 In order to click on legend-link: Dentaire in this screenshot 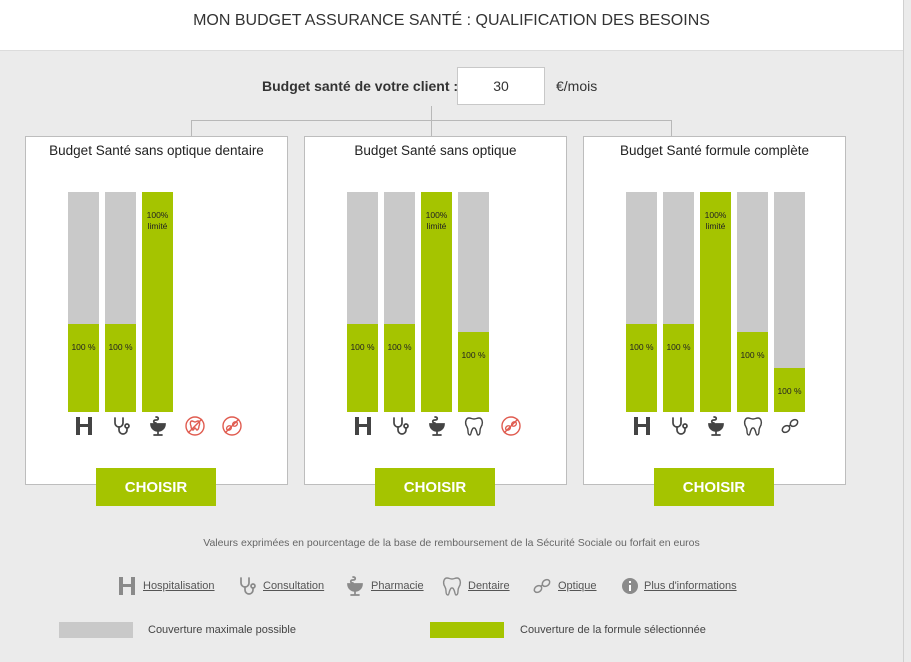, I will do `click(489, 586)`.